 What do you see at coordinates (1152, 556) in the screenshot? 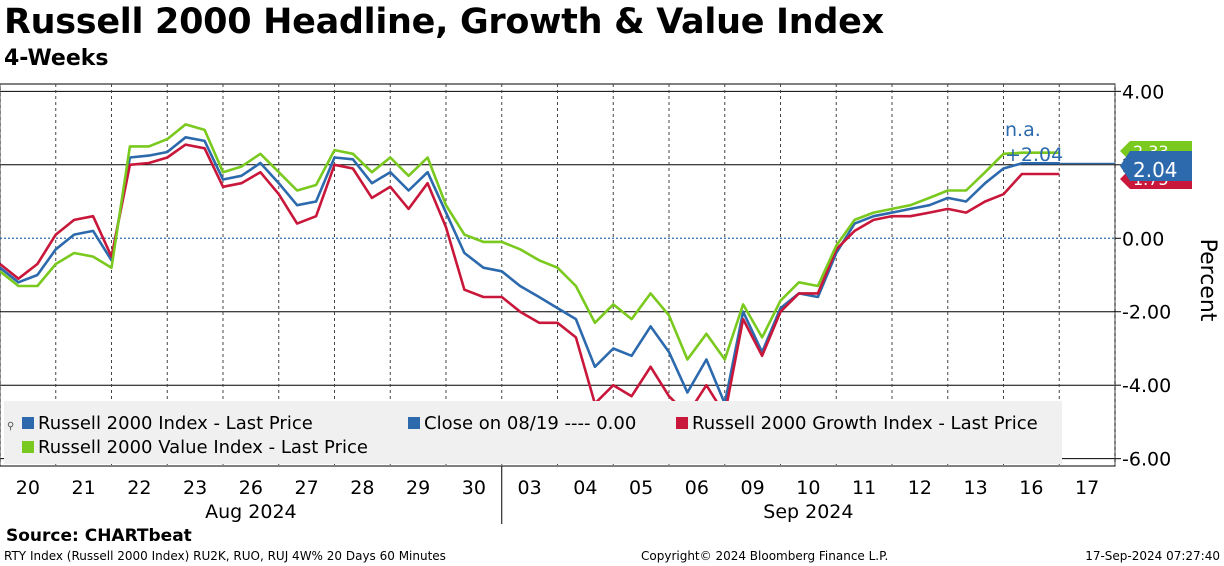
I see `timestamp: 17-Sep-2024 07:27:40` at bounding box center [1152, 556].